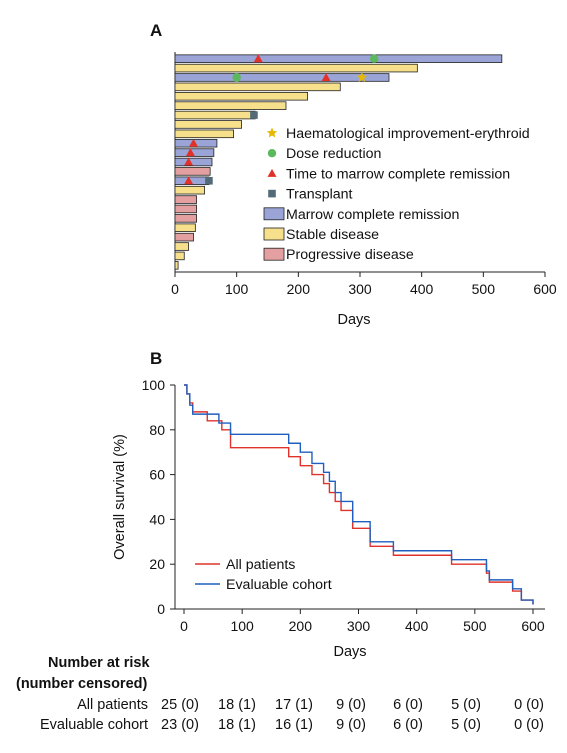 This screenshot has width=567, height=753. What do you see at coordinates (263, 575) in the screenshot?
I see `panel-b-legend: All patients Evaluable cohort` at bounding box center [263, 575].